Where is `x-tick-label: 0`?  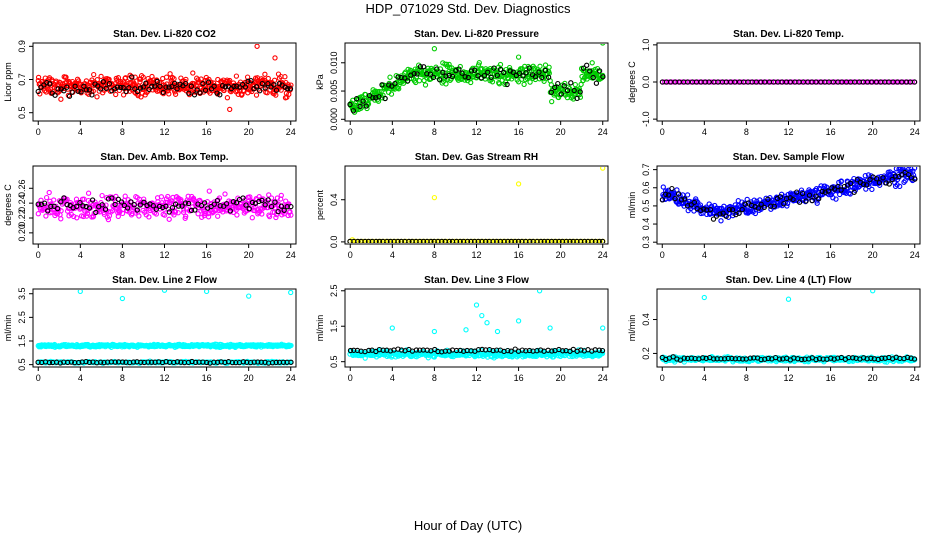
x-tick-label: 0 is located at coordinates (350, 255).